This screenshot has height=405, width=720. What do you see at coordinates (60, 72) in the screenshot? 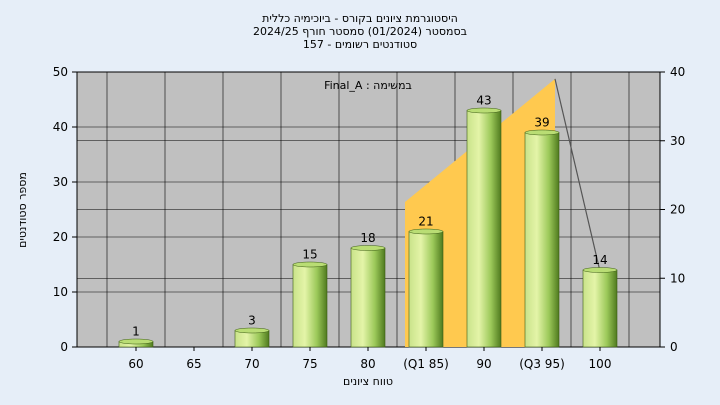
I see `y-tick-label-50: 50` at bounding box center [60, 72].